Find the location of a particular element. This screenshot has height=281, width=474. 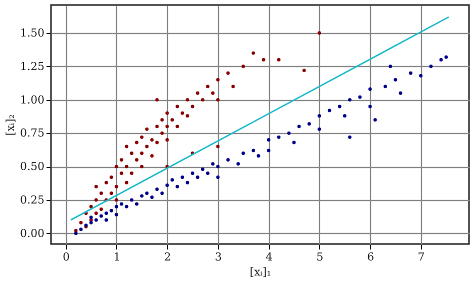

y-tick-label: 0.75 is located at coordinates (32, 133).